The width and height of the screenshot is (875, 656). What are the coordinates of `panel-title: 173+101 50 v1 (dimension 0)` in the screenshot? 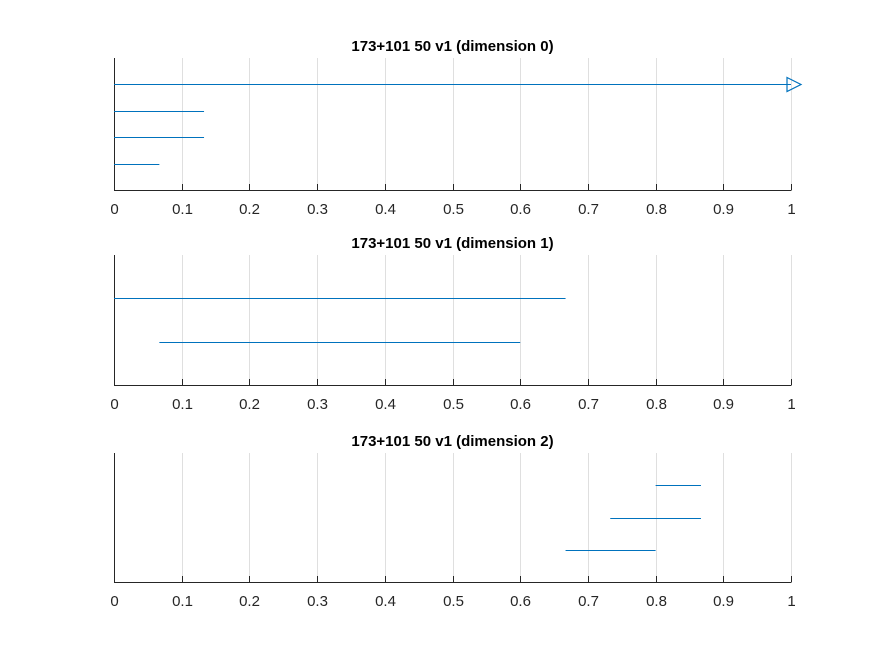 It's located at (452, 46).